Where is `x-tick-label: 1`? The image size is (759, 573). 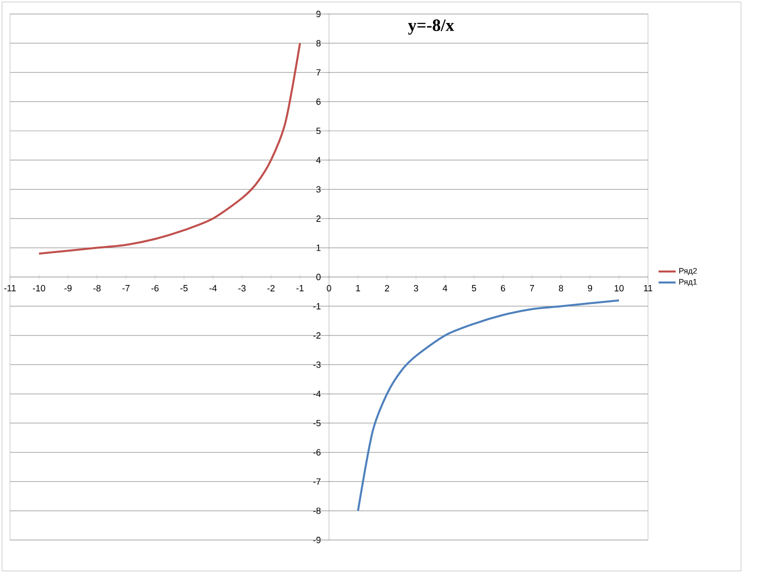 x-tick-label: 1 is located at coordinates (358, 288).